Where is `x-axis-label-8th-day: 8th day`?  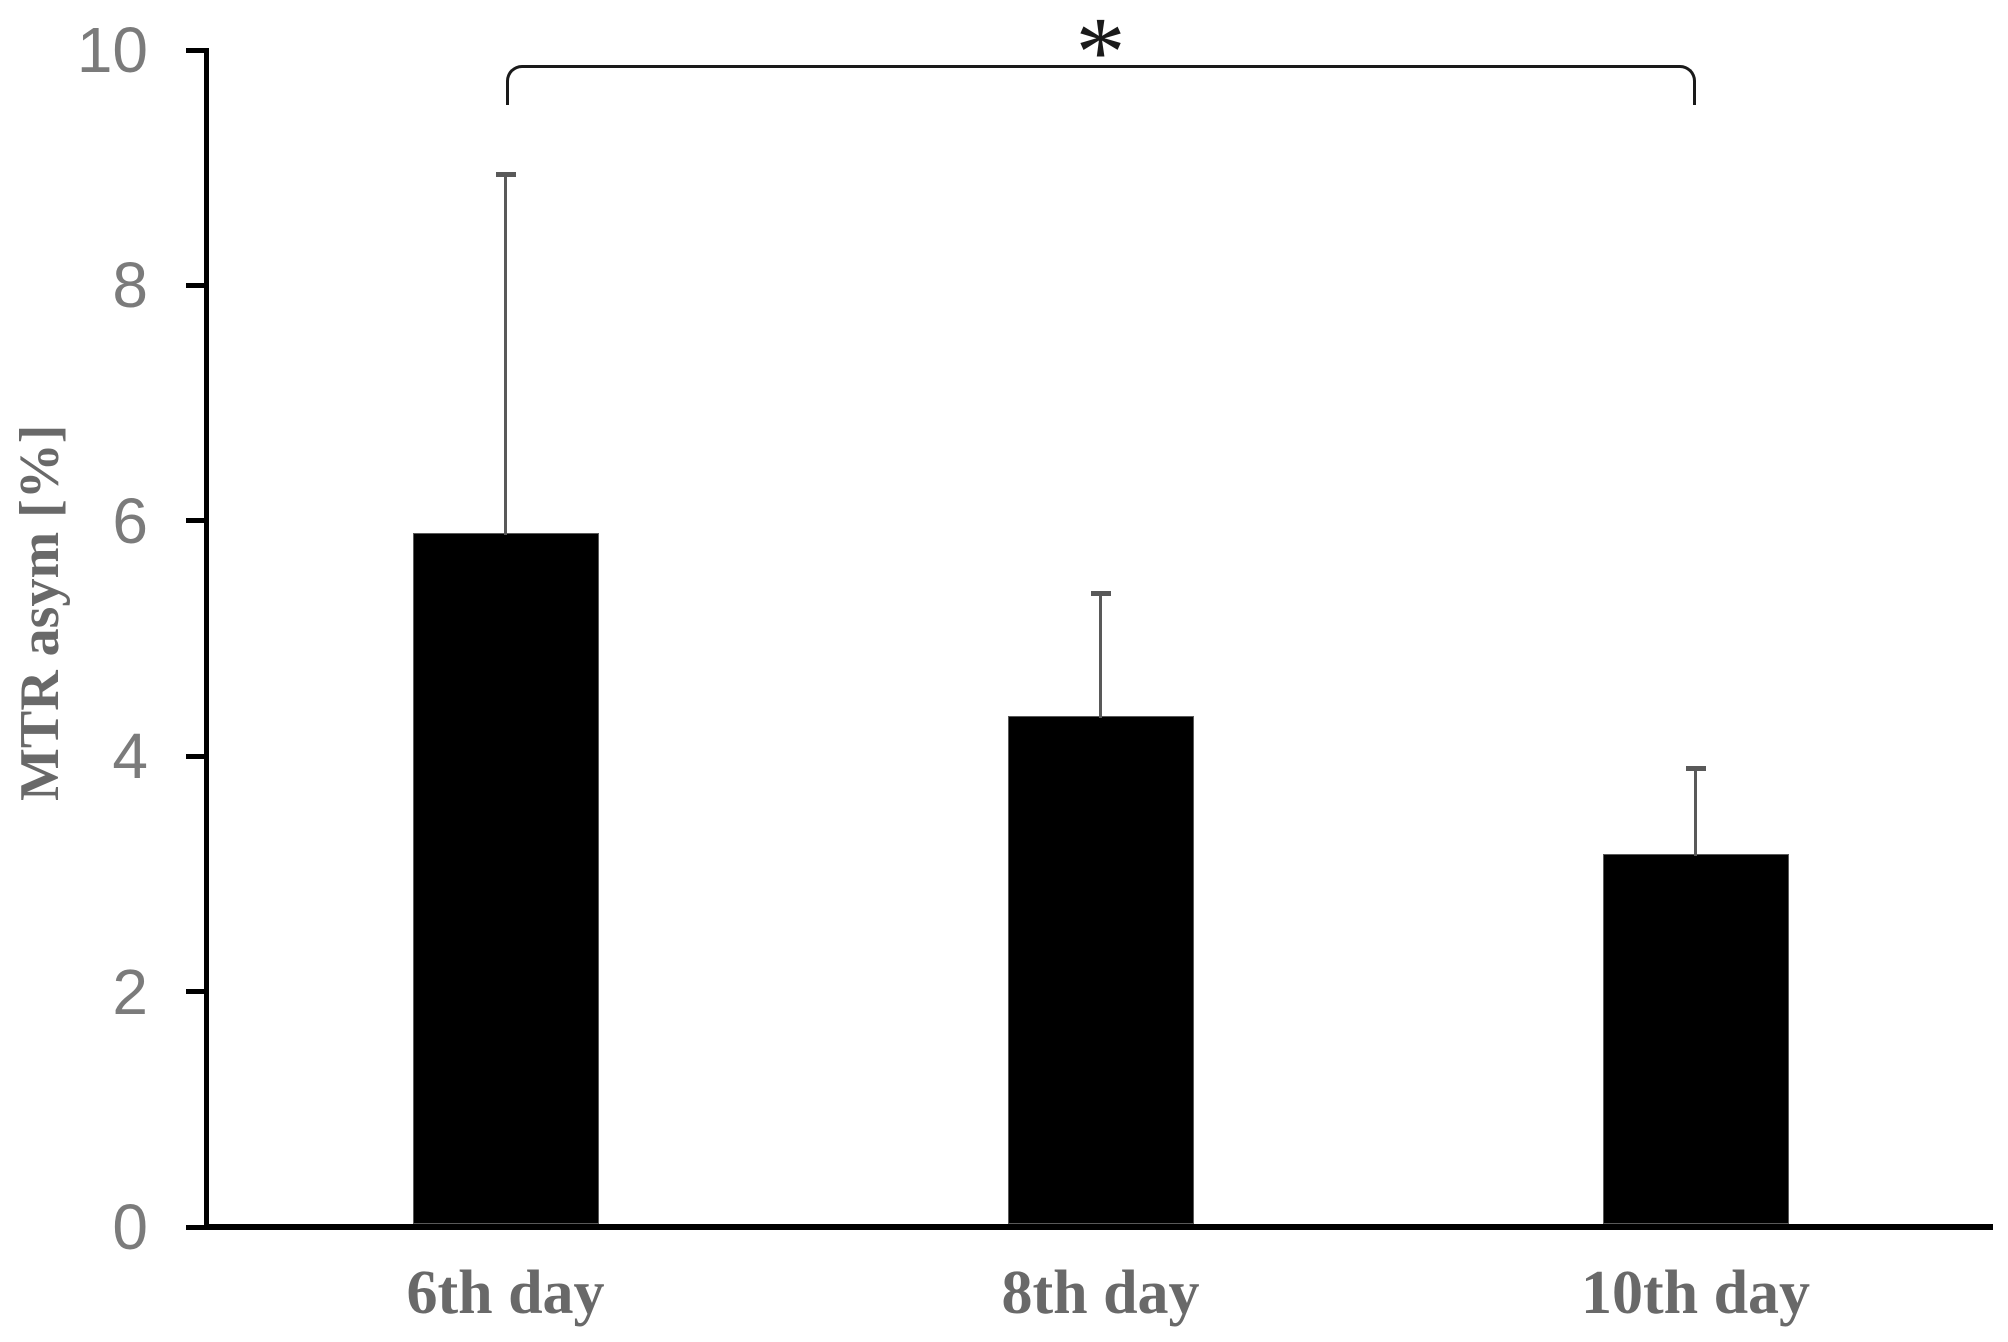
x-axis-label-8th-day: 8th day is located at coordinates (1100, 1293).